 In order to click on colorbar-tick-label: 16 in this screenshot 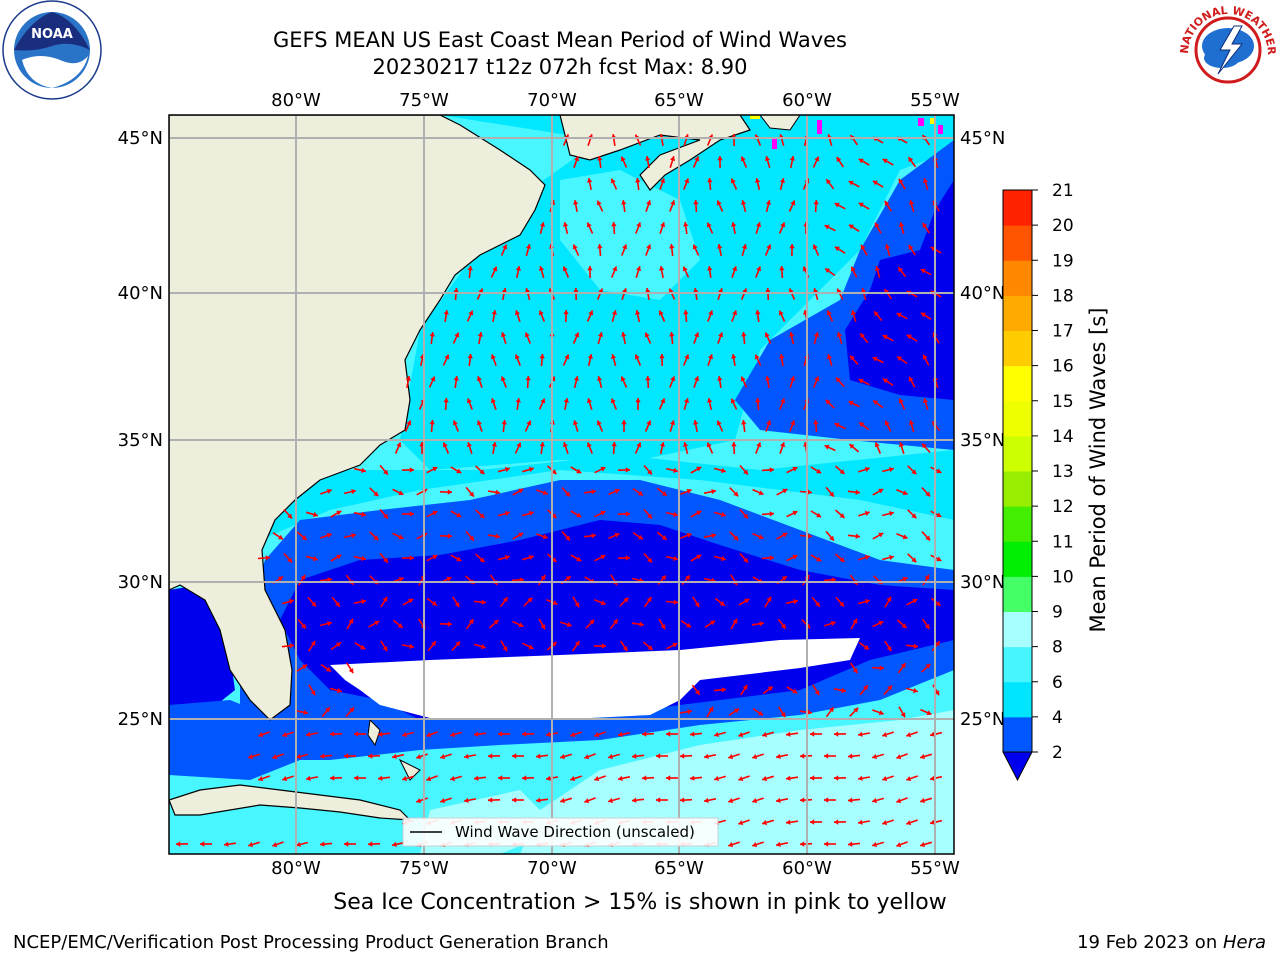, I will do `click(1063, 367)`.